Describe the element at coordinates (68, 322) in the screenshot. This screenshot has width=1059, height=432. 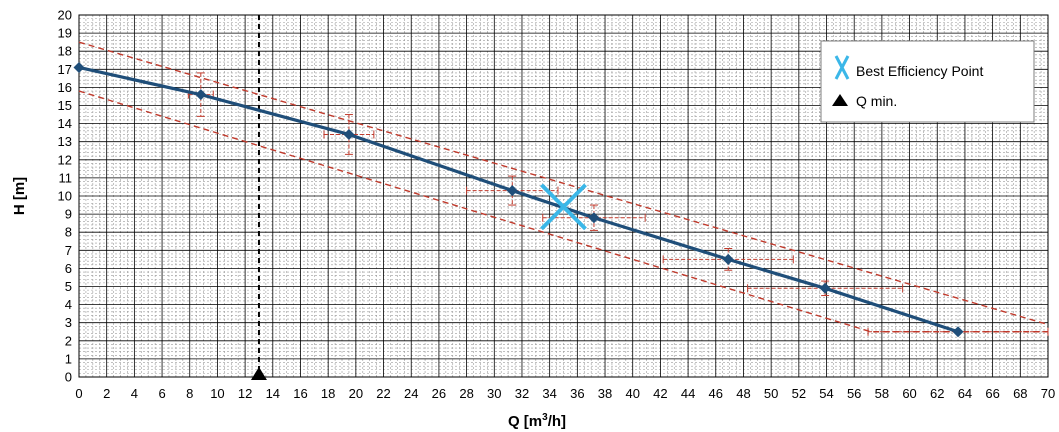
I see `y-tick-label: 3` at that location.